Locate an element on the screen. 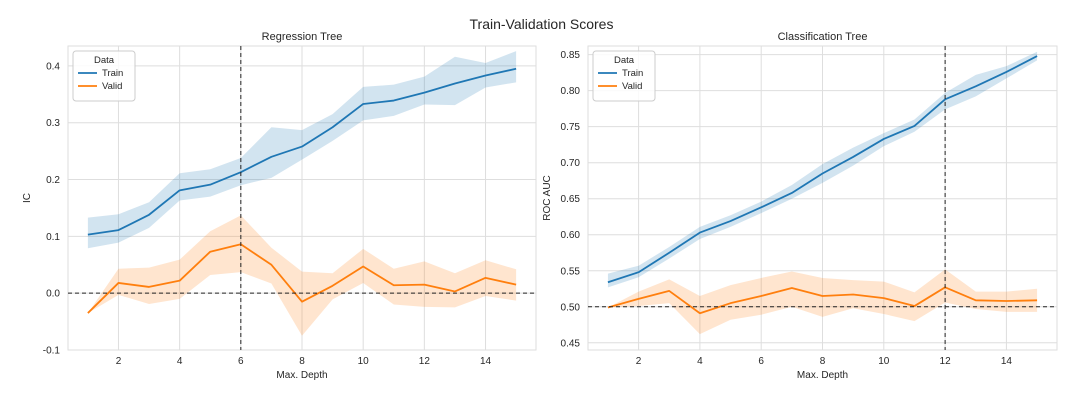 The height and width of the screenshot is (406, 1083). y-axis-label: IC is located at coordinates (27, 198).